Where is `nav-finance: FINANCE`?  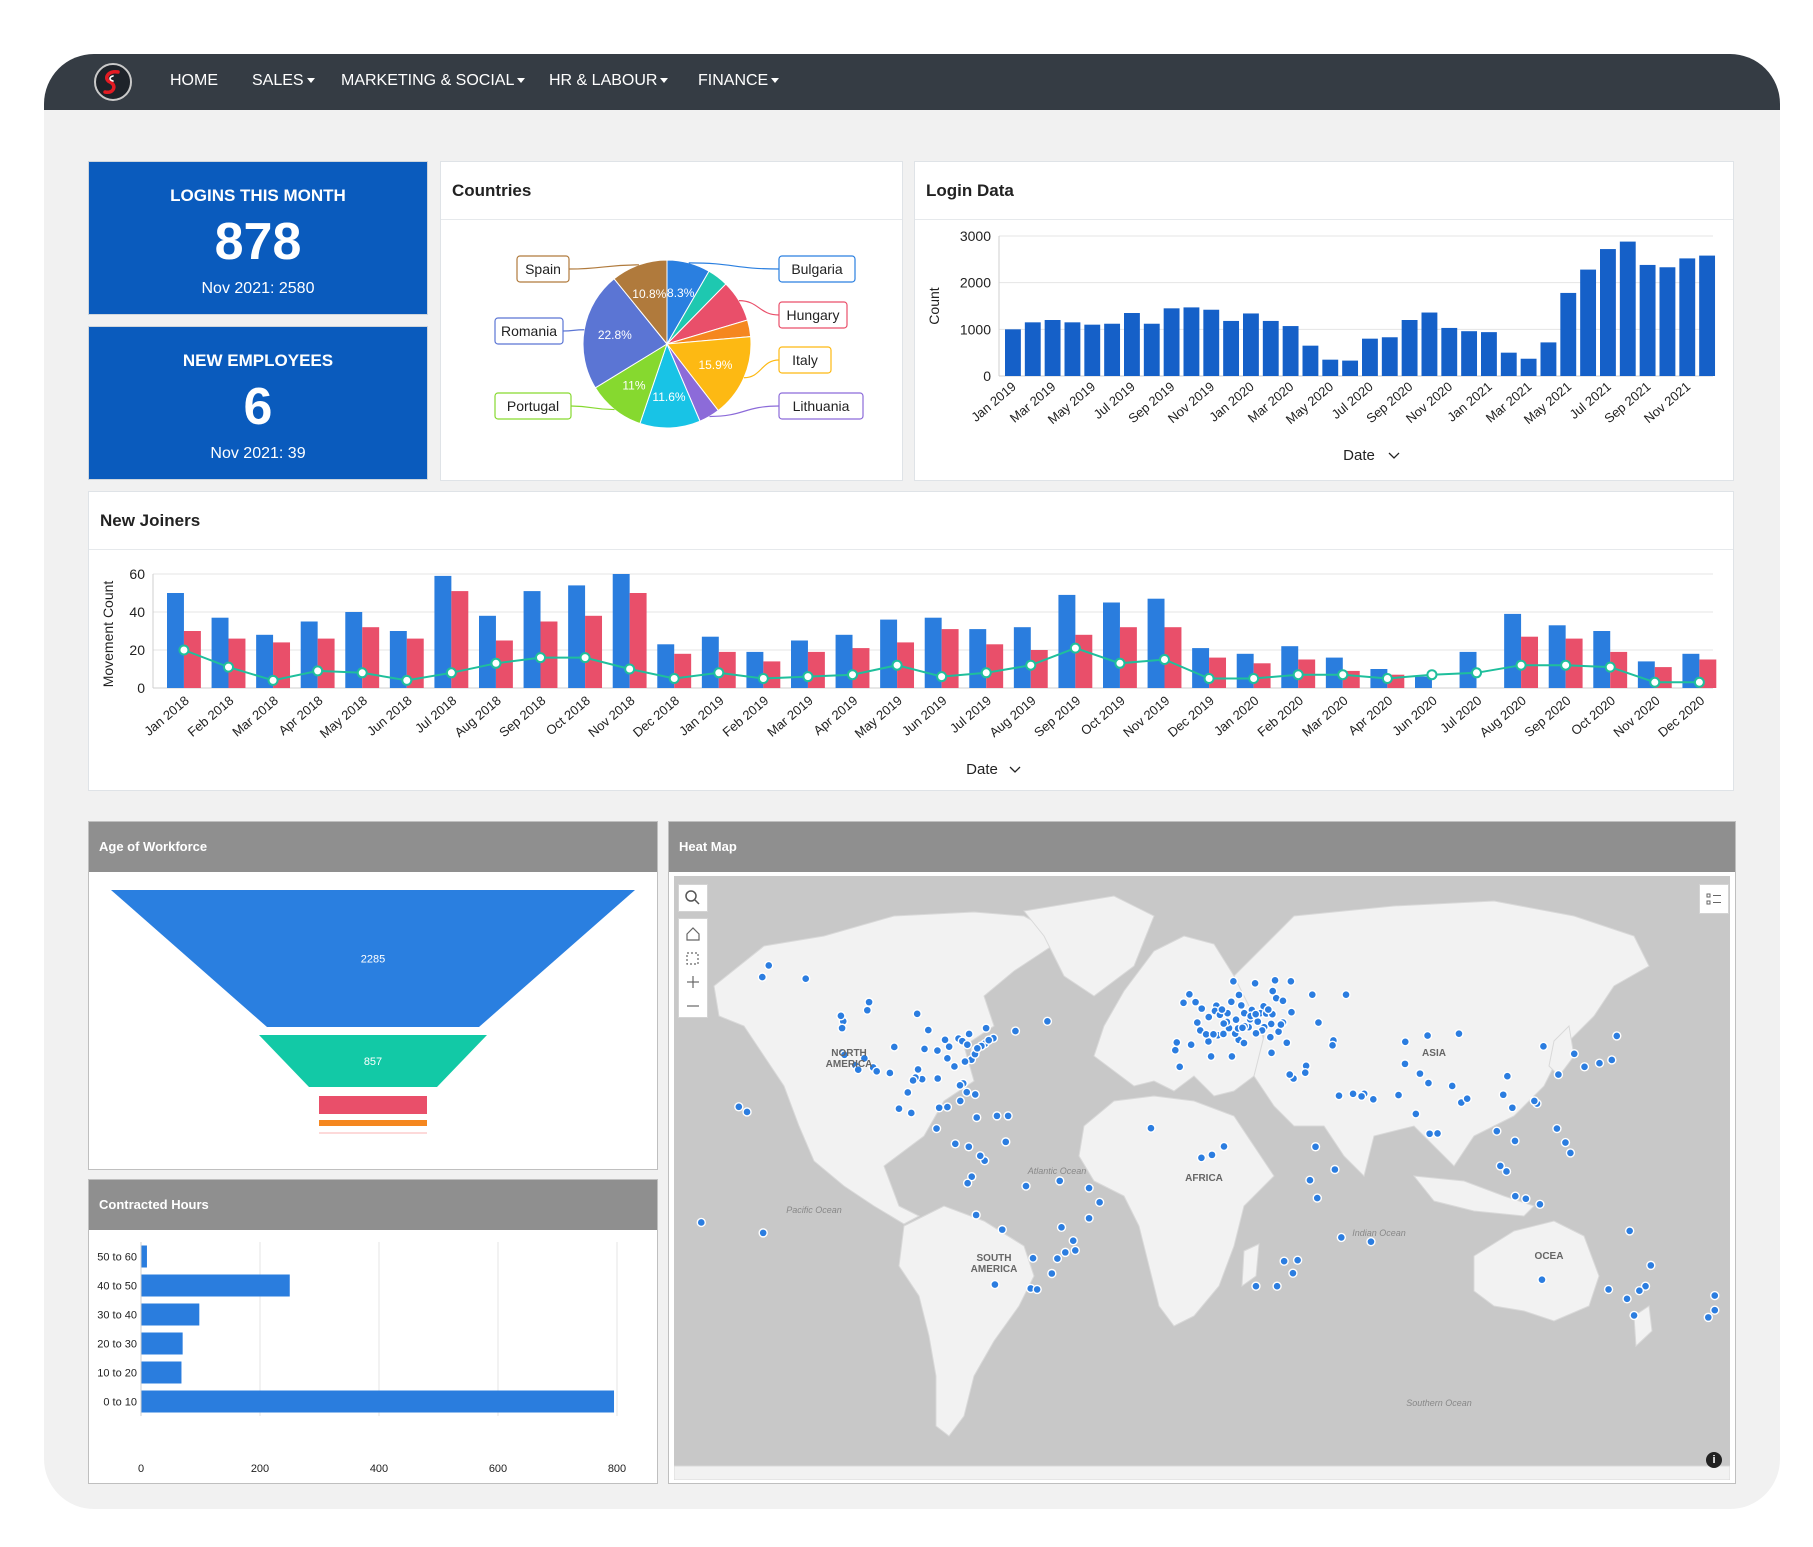
nav-finance: FINANCE is located at coordinates (739, 81).